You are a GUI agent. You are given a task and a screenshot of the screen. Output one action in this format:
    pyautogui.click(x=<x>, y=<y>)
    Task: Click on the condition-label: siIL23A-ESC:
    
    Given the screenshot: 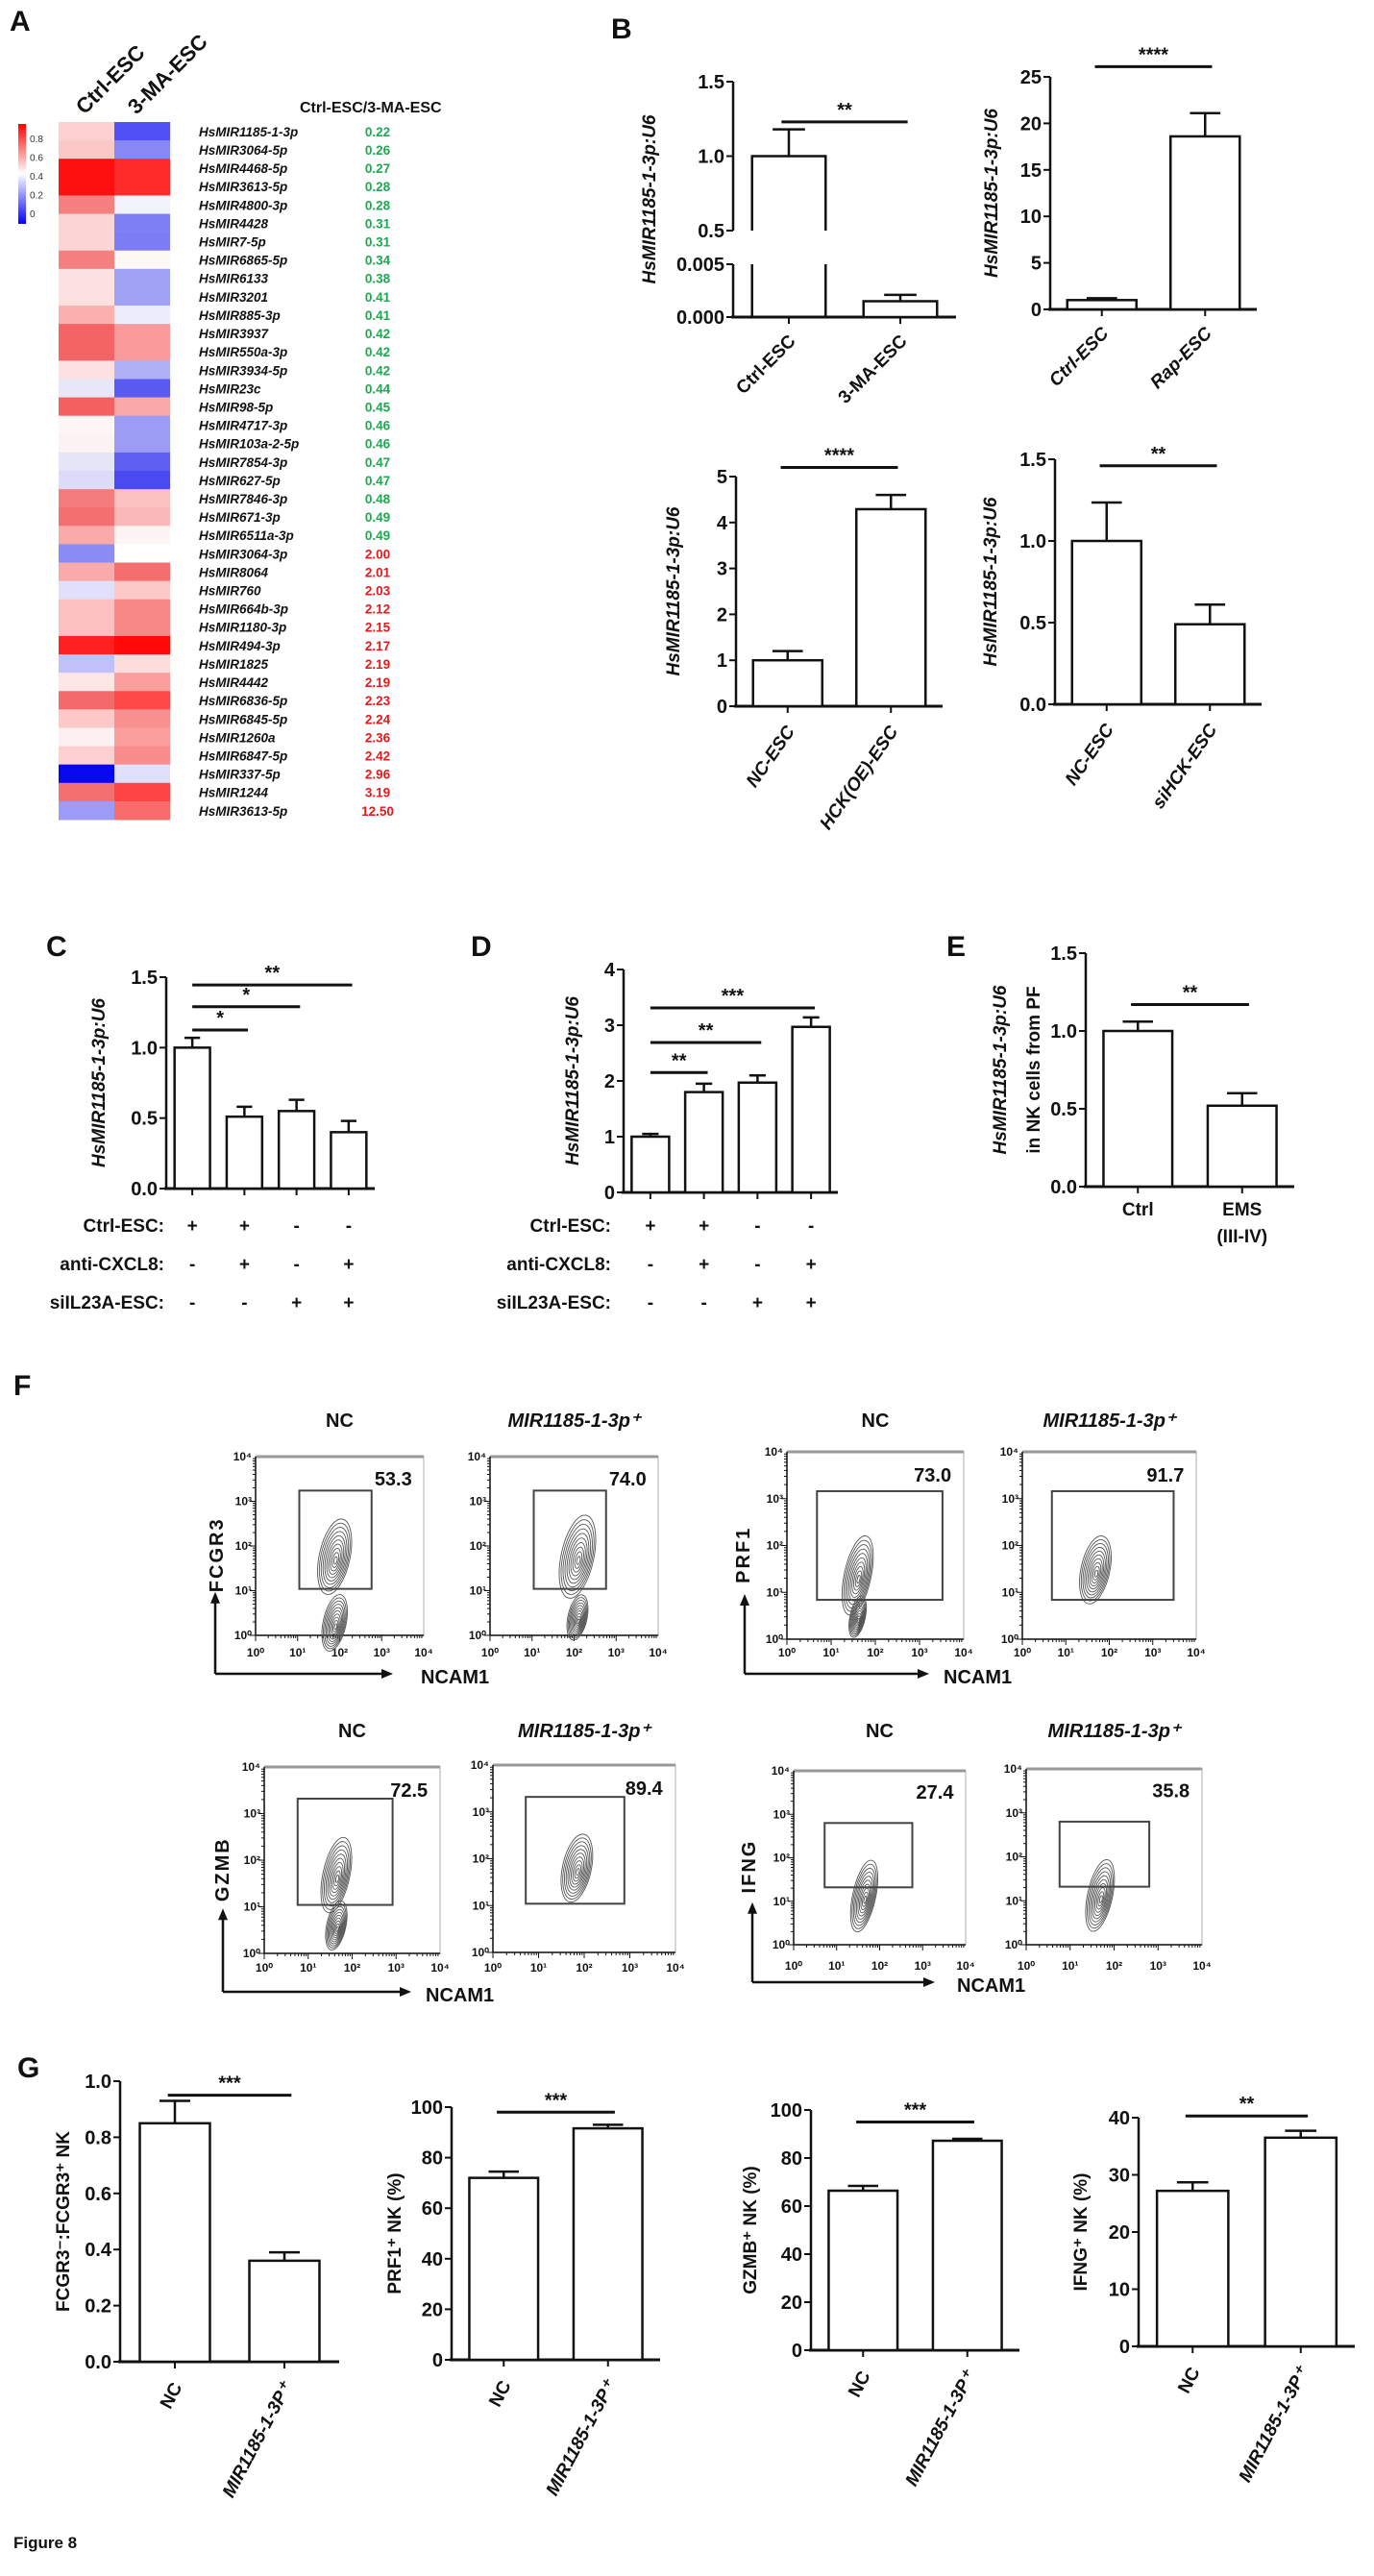 What is the action you would take?
    pyautogui.click(x=107, y=1303)
    